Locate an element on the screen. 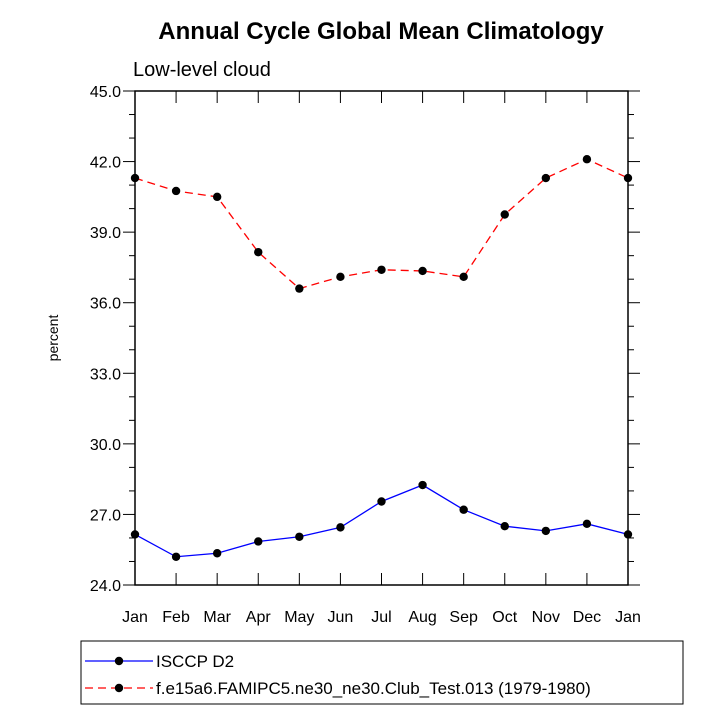 This screenshot has height=727, width=727. chart-title: Annual Cycle Global Mean Climatology is located at coordinates (381, 31).